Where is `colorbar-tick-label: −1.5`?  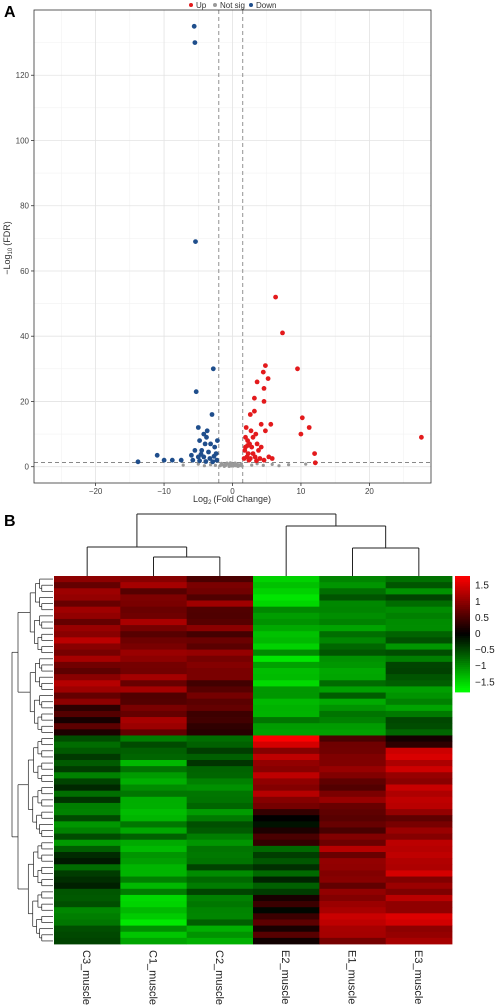
colorbar-tick-label: −1.5 is located at coordinates (485, 682).